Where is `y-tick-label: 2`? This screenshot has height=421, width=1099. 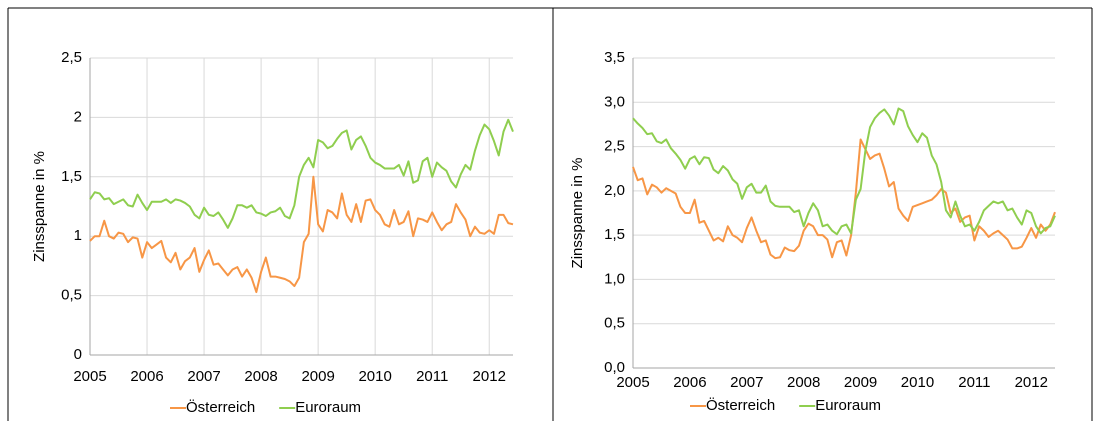 y-tick-label: 2 is located at coordinates (78, 116).